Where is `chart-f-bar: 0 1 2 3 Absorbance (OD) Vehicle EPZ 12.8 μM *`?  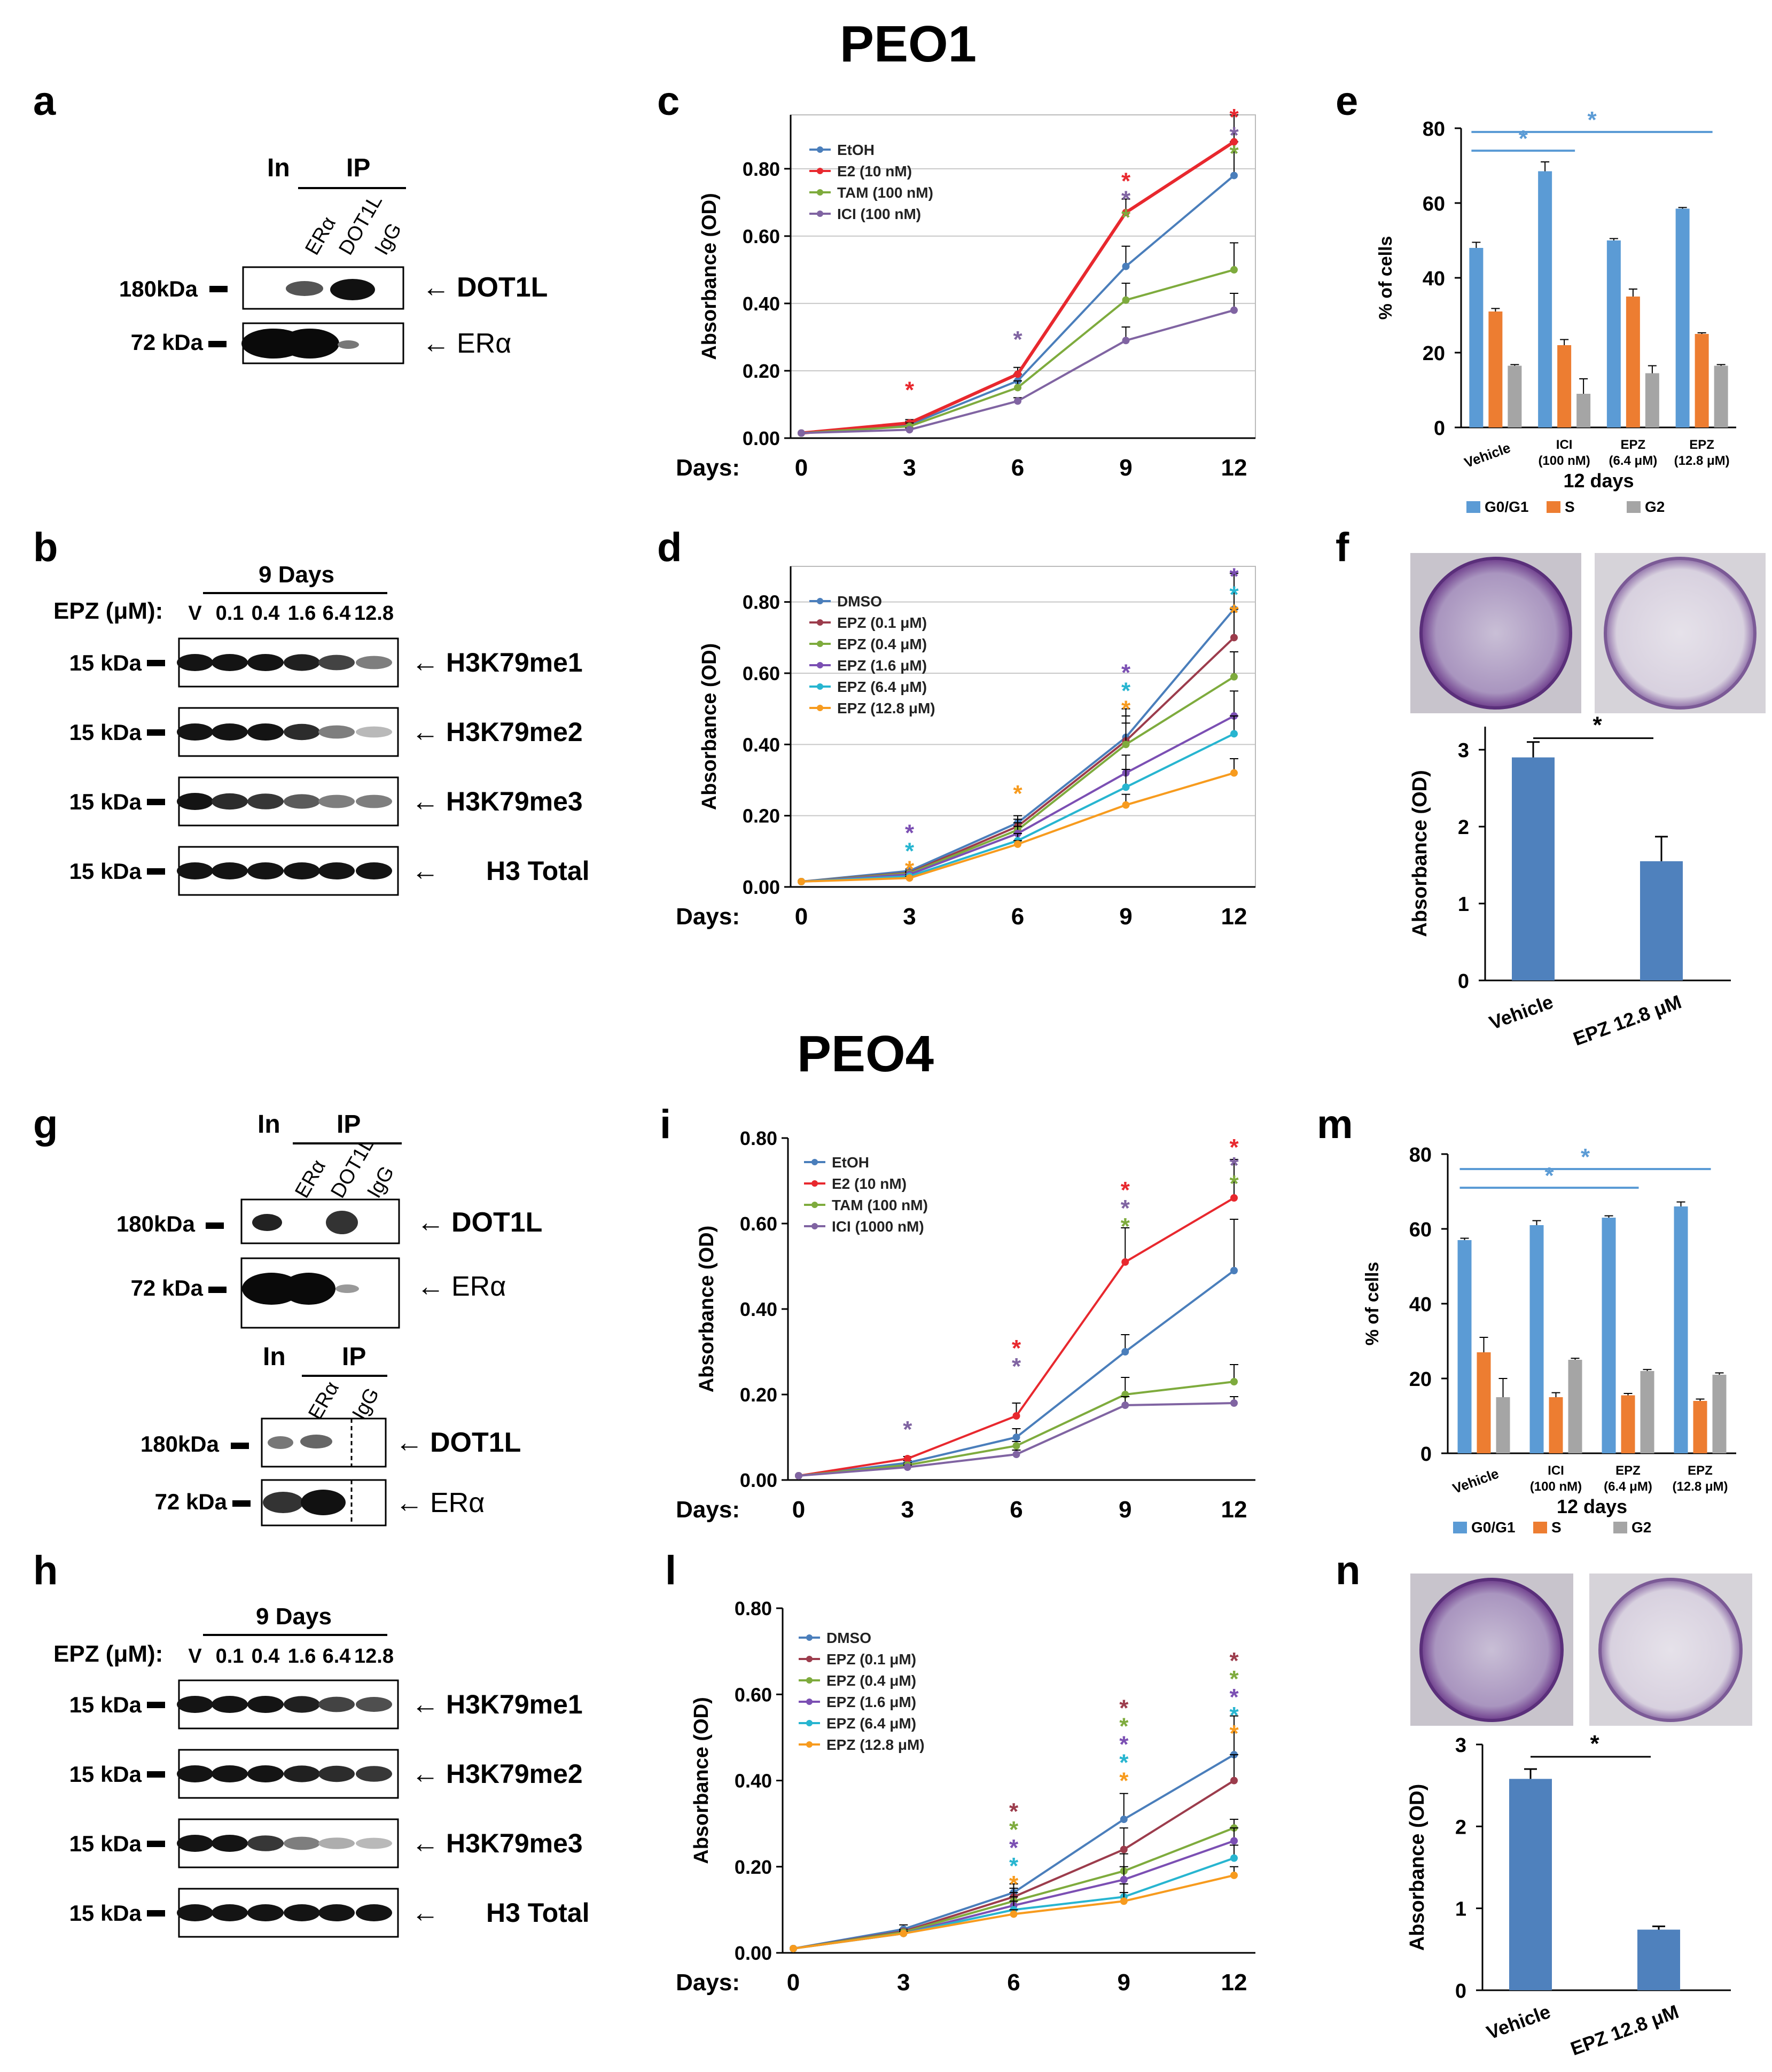
chart-f-bar: 0 1 2 3 Absorbance (OD) Vehicle EPZ 12.8 μM * is located at coordinates (1570, 881).